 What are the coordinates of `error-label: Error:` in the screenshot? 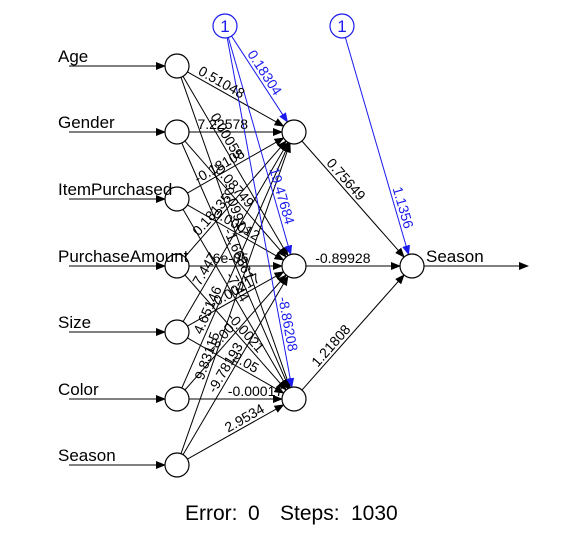 It's located at (211, 513).